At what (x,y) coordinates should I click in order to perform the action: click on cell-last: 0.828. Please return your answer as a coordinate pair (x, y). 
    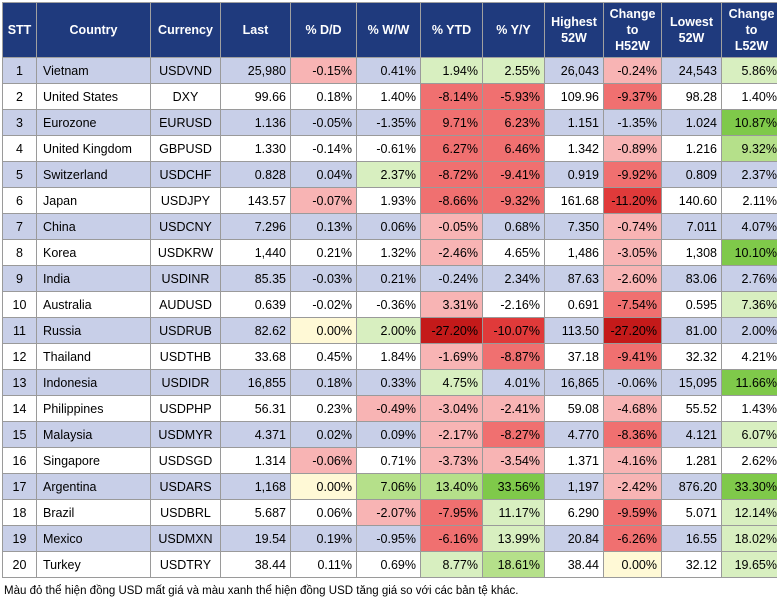
    Looking at the image, I should click on (255, 174).